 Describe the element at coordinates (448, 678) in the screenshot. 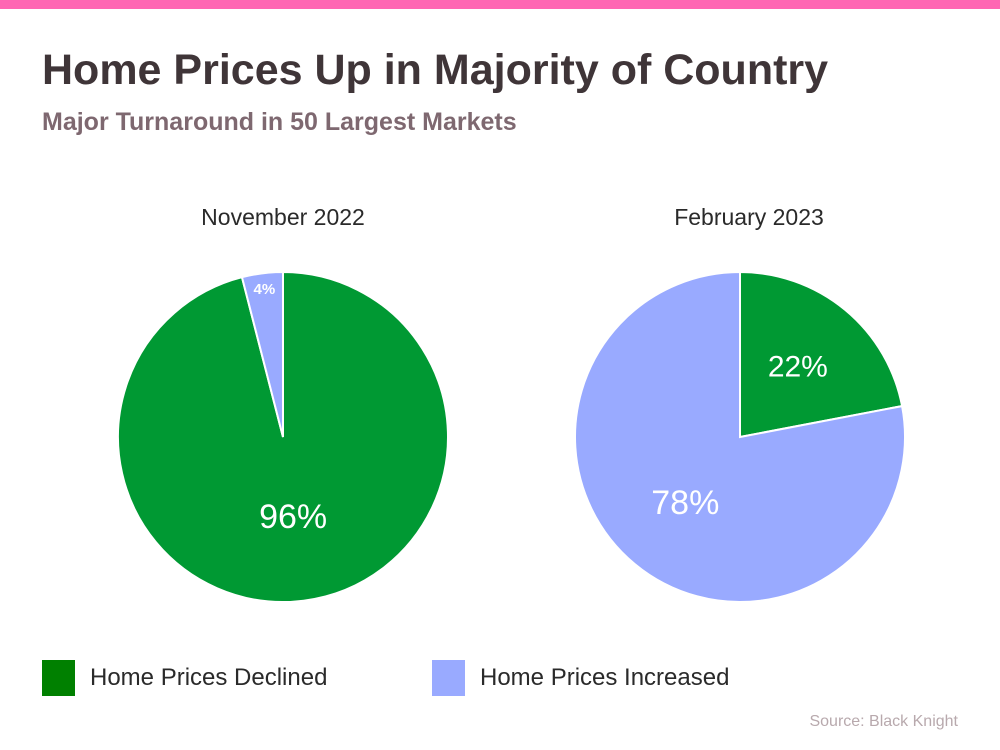

I see `legend-swatch-increased` at that location.